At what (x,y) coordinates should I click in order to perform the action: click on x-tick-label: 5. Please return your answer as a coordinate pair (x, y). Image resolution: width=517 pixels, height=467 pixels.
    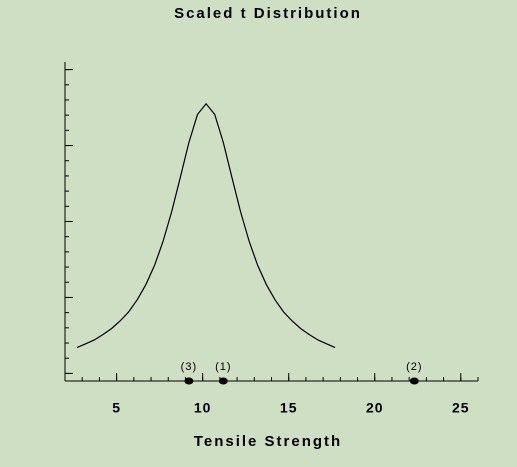
    Looking at the image, I should click on (116, 408).